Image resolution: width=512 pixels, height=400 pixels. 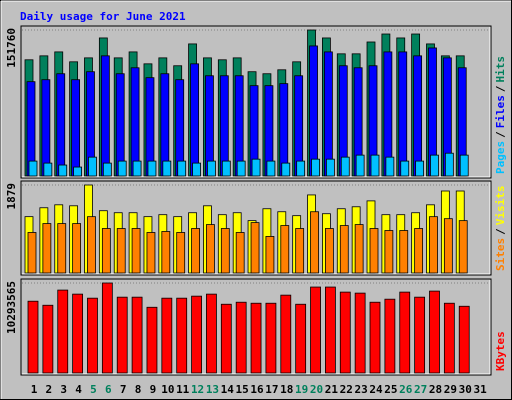 I want to click on x-tick-label: 20, so click(x=316, y=389).